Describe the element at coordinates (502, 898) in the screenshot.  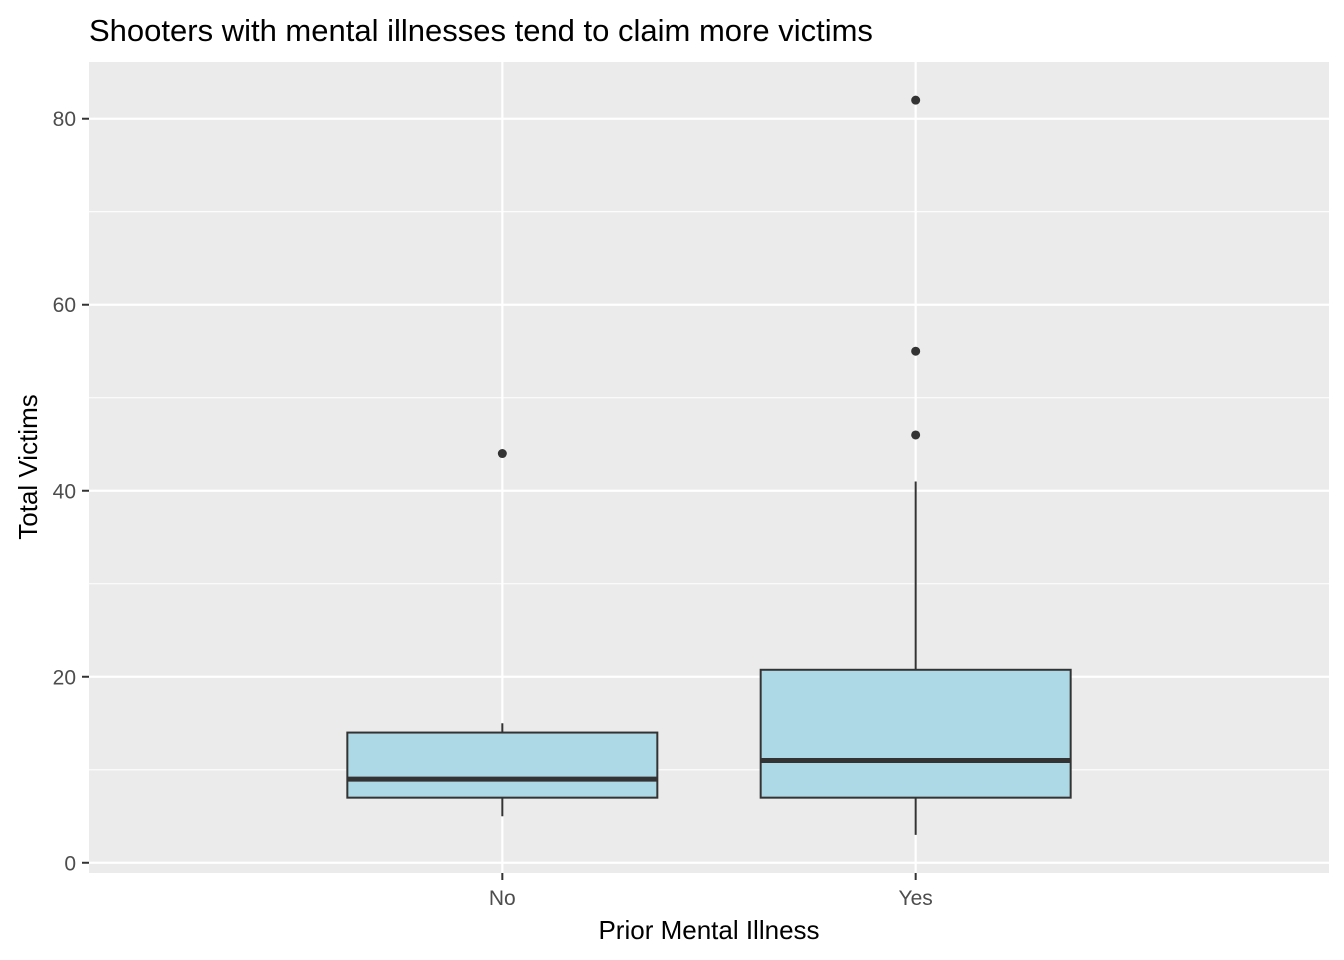
I see `x-tick-label: No` at that location.